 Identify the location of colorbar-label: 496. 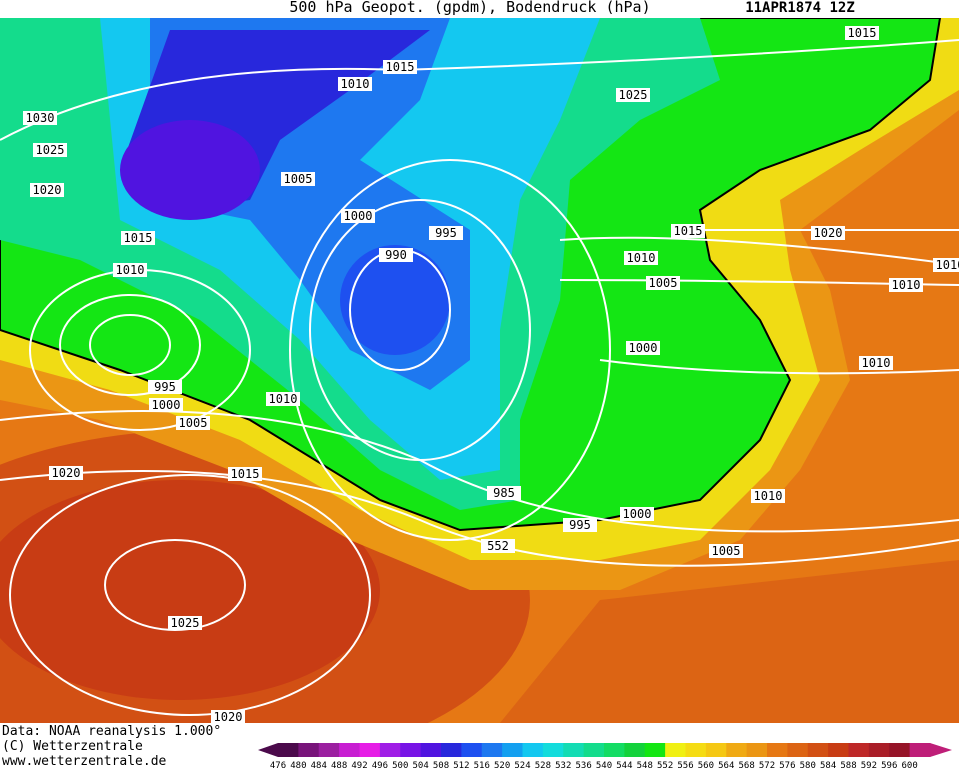
(380, 765).